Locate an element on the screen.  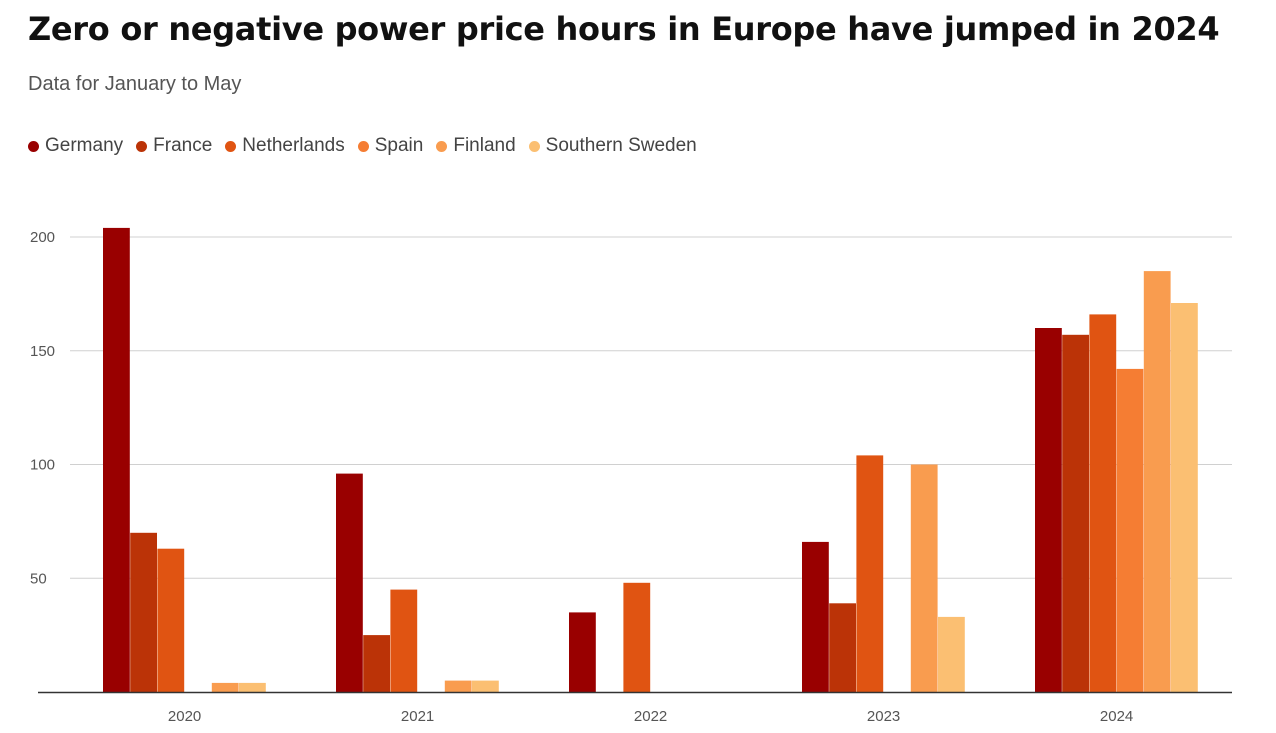
legend-item: Spain is located at coordinates (390, 146).